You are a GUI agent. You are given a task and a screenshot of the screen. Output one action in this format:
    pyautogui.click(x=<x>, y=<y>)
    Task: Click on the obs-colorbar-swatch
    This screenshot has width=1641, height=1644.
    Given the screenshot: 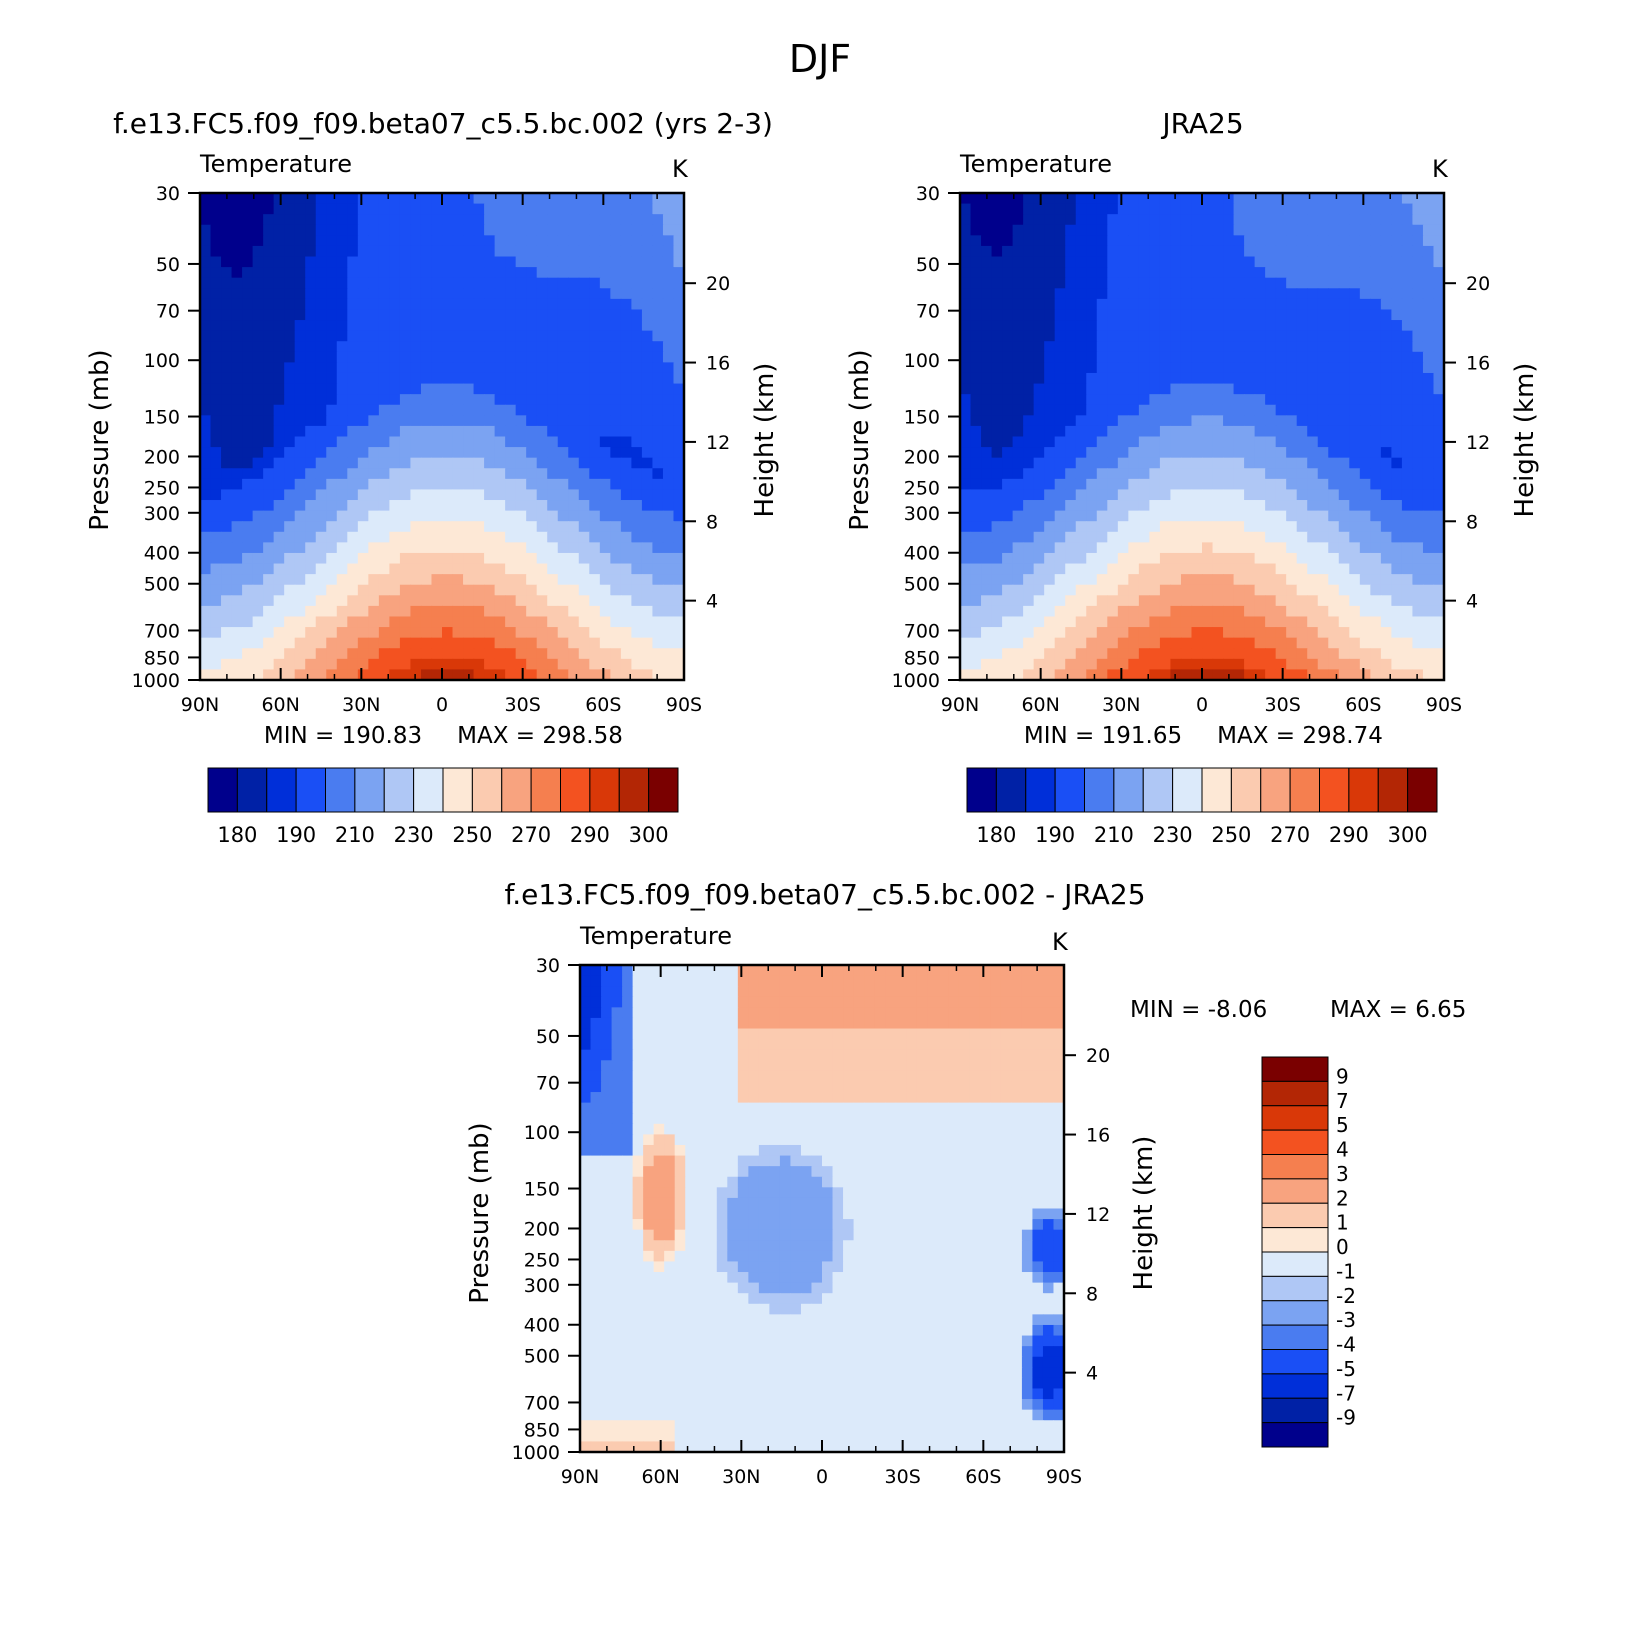 What is the action you would take?
    pyautogui.click(x=1158, y=790)
    